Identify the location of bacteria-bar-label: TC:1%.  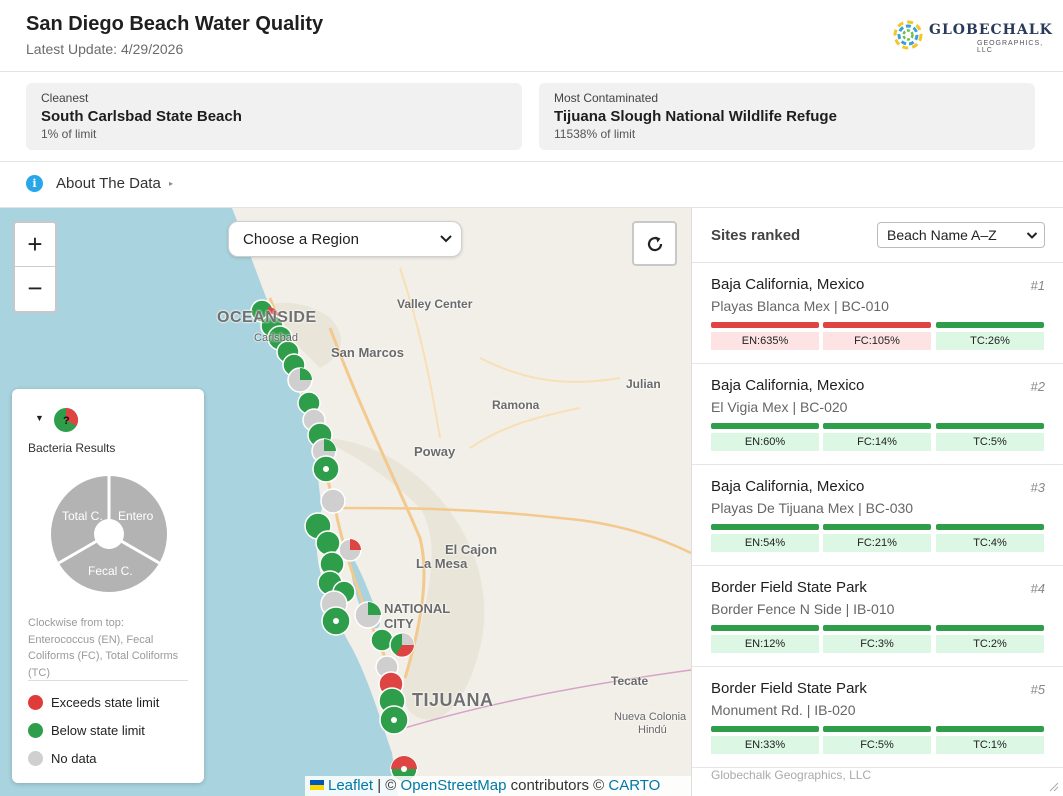
(990, 745).